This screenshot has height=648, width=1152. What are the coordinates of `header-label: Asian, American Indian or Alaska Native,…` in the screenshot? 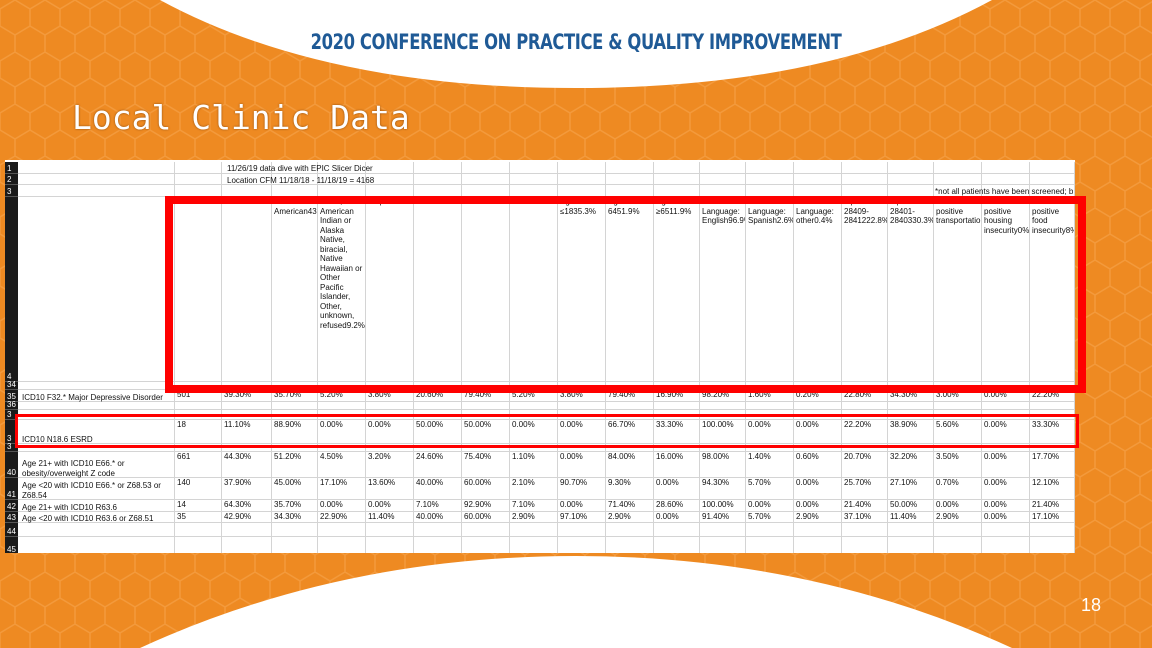 It's located at (341, 263).